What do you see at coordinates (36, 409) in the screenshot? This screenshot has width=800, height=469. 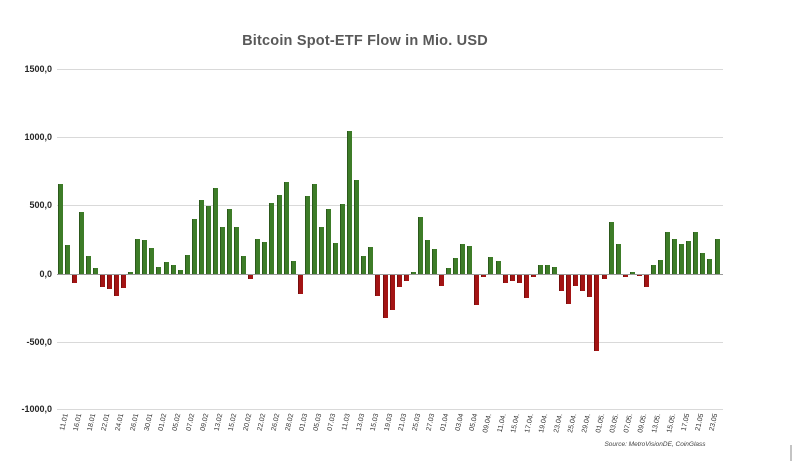 I see `y-axis-label: -1000,0` at bounding box center [36, 409].